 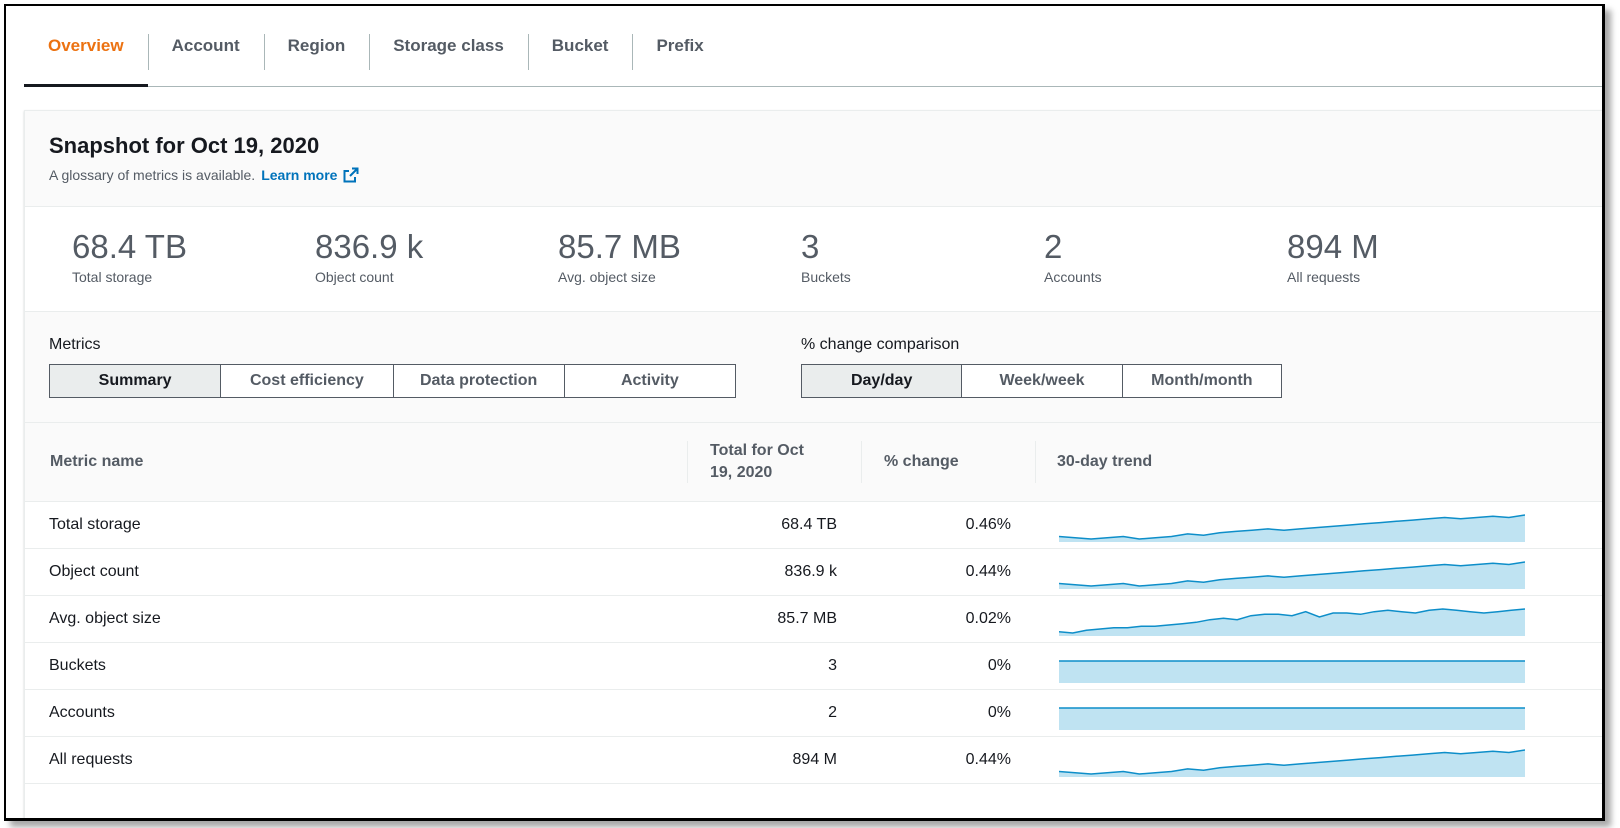 I want to click on comparison-segmented-control: Day/day Week/week Month/month, so click(x=1041, y=381).